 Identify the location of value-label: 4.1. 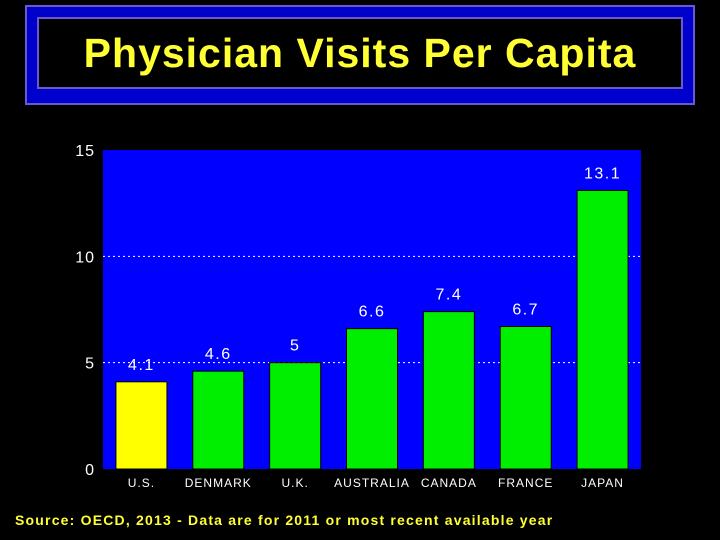
(141, 365).